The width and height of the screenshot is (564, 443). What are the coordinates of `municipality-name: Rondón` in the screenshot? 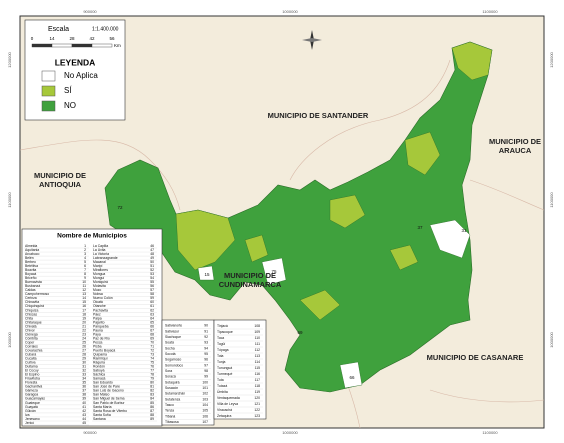 It's located at (99, 367).